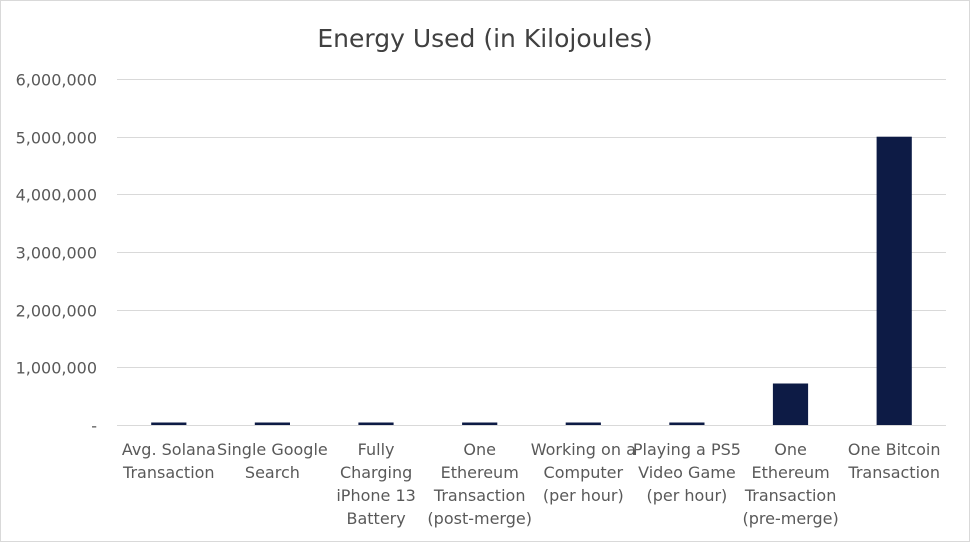  What do you see at coordinates (790, 518) in the screenshot?
I see `x-category-label-line: (pre-merge)` at bounding box center [790, 518].